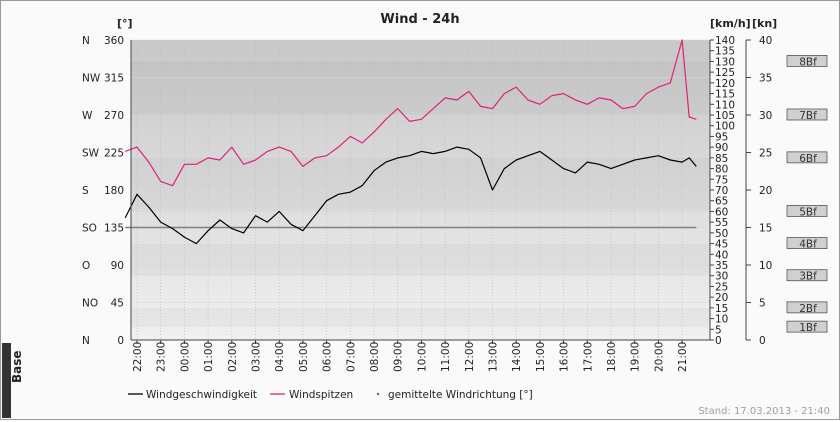 The height and width of the screenshot is (422, 840). What do you see at coordinates (725, 41) in the screenshot?
I see `kmh-tick-label: 140` at bounding box center [725, 41].